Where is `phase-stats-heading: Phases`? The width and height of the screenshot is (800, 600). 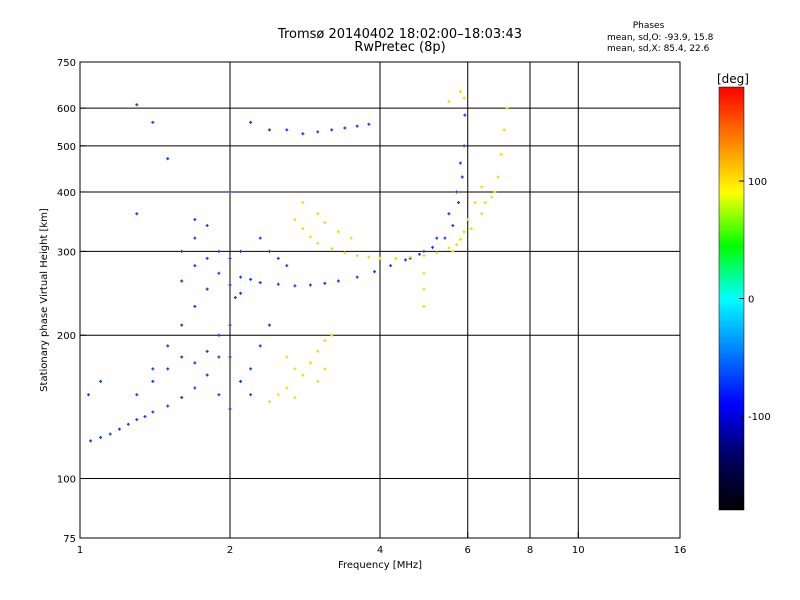 phase-stats-heading: Phases is located at coordinates (648, 26).